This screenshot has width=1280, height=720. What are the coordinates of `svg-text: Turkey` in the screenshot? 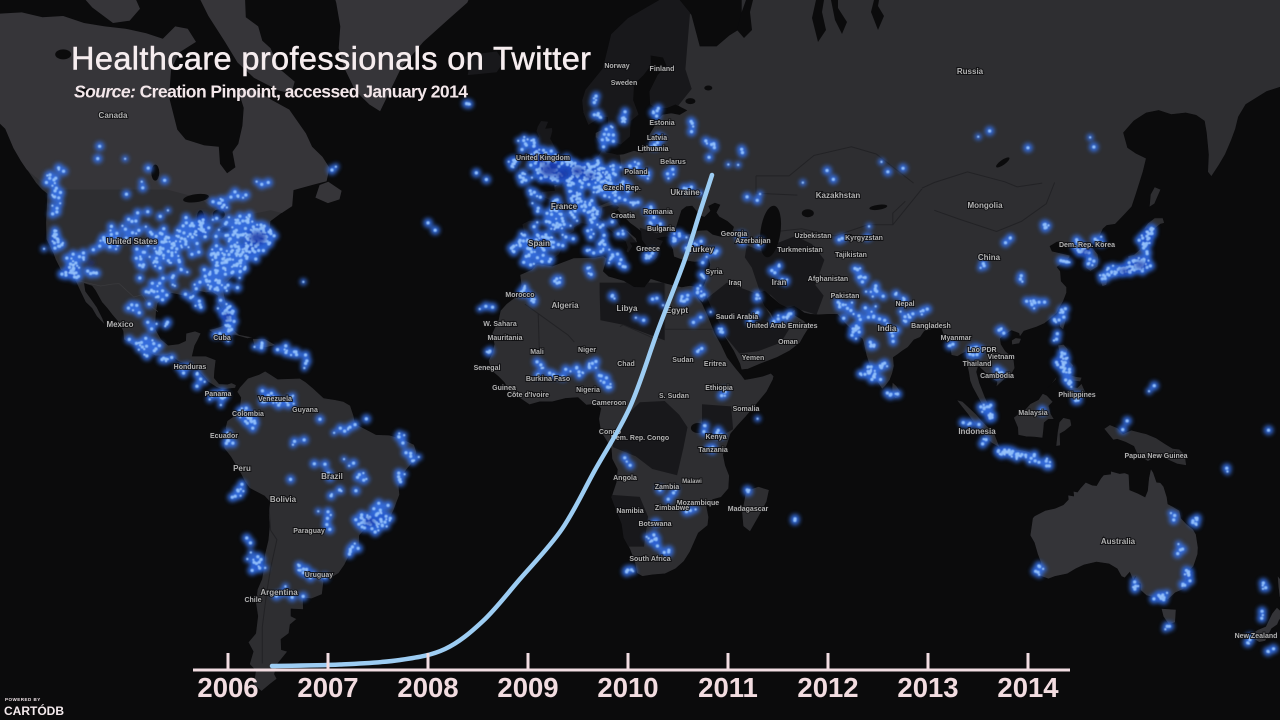 It's located at (701, 249).